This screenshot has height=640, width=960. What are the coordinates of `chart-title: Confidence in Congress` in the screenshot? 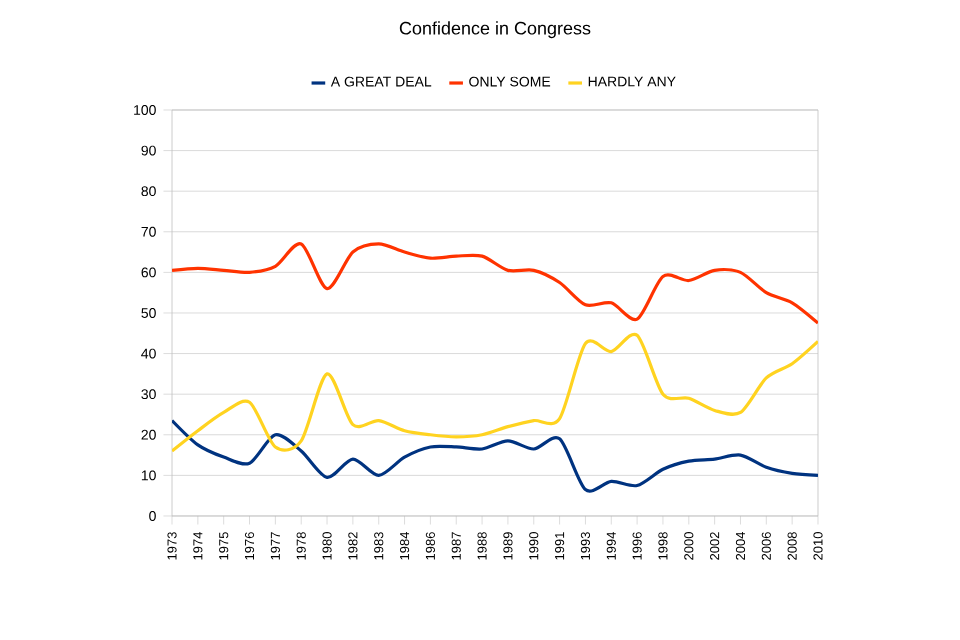 It's located at (495, 30).